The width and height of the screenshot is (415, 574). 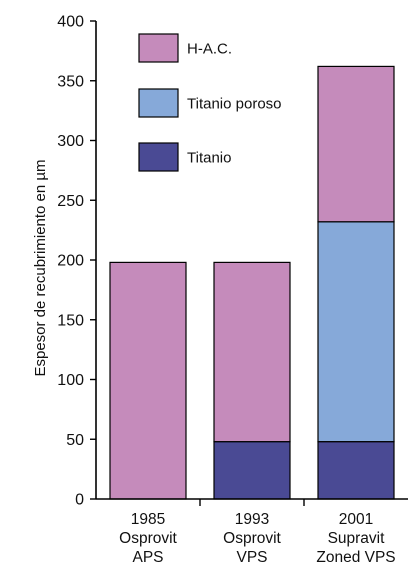 What do you see at coordinates (79, 500) in the screenshot?
I see `y-tick-label: 0` at bounding box center [79, 500].